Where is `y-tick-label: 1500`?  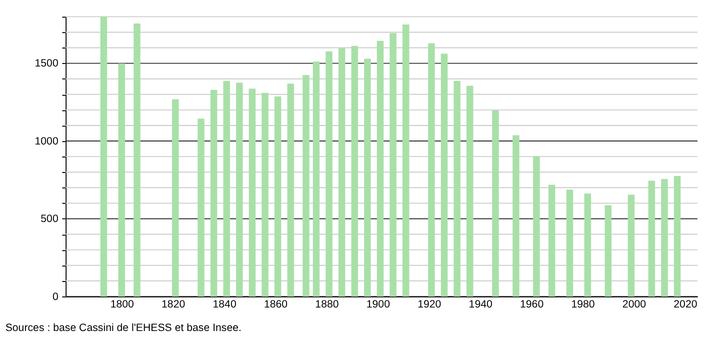 y-tick-label: 1500 is located at coordinates (46, 64).